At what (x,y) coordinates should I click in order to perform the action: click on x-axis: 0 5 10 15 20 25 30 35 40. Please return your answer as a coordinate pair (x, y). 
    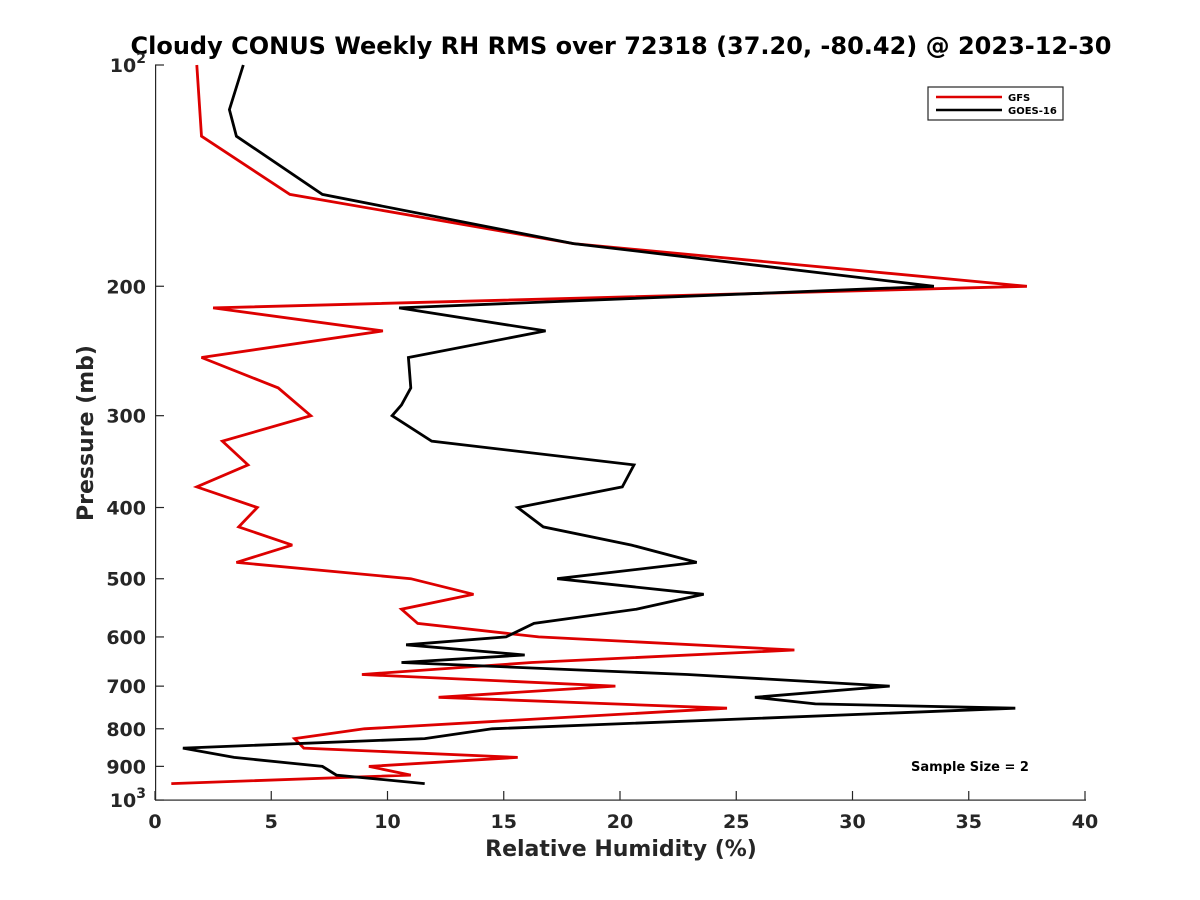
    Looking at the image, I should click on (623, 812).